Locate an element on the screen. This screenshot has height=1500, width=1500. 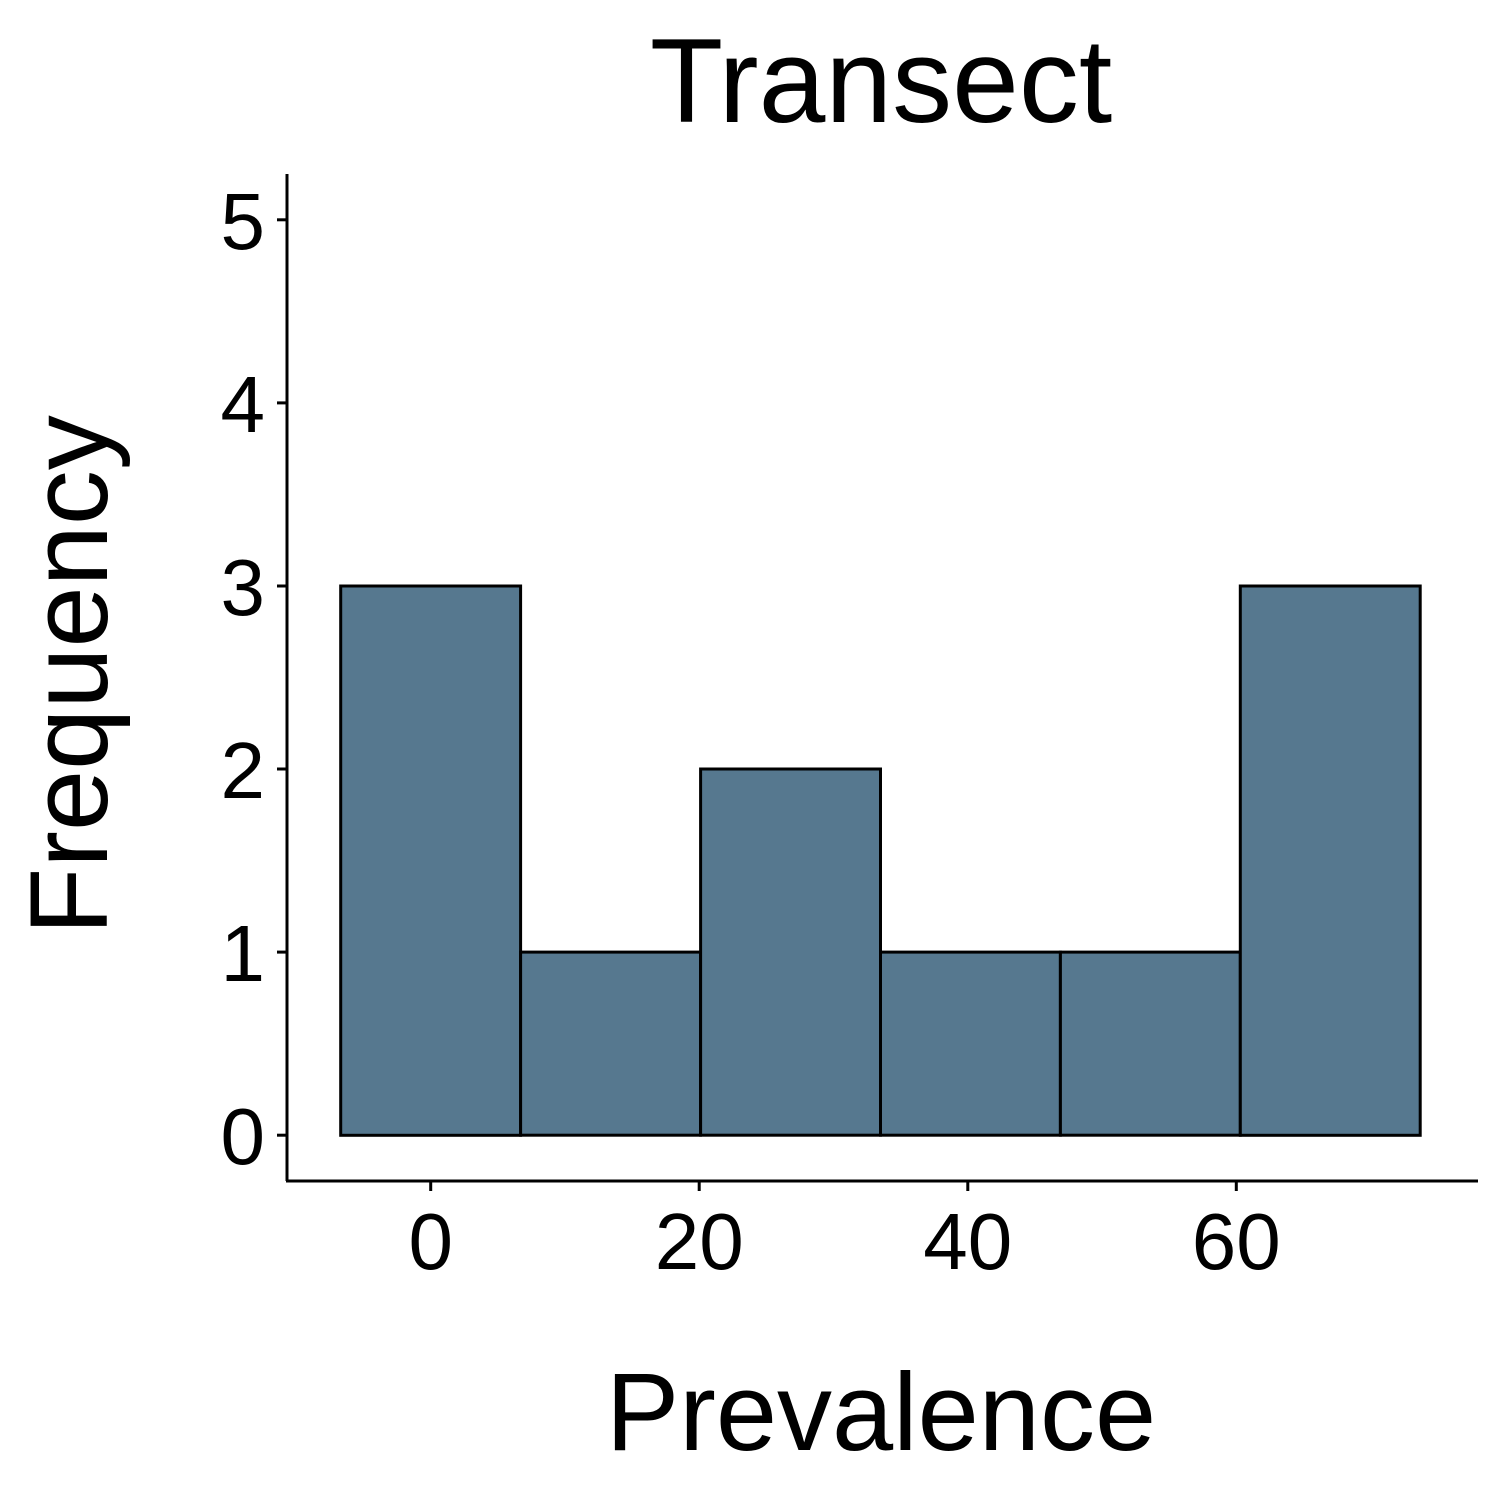
chart-title: Transect is located at coordinates (881, 81).